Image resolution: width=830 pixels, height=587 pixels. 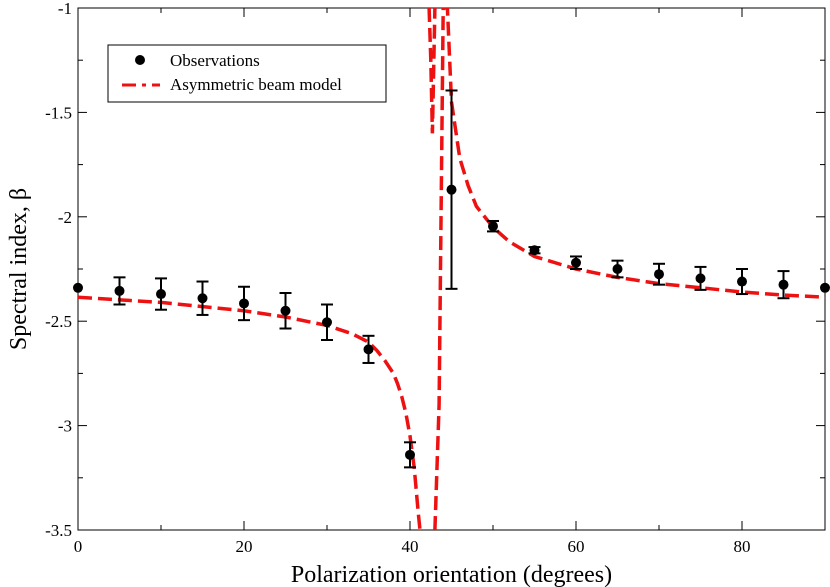 I want to click on y-tick-label: -1.5, so click(x=58, y=112).